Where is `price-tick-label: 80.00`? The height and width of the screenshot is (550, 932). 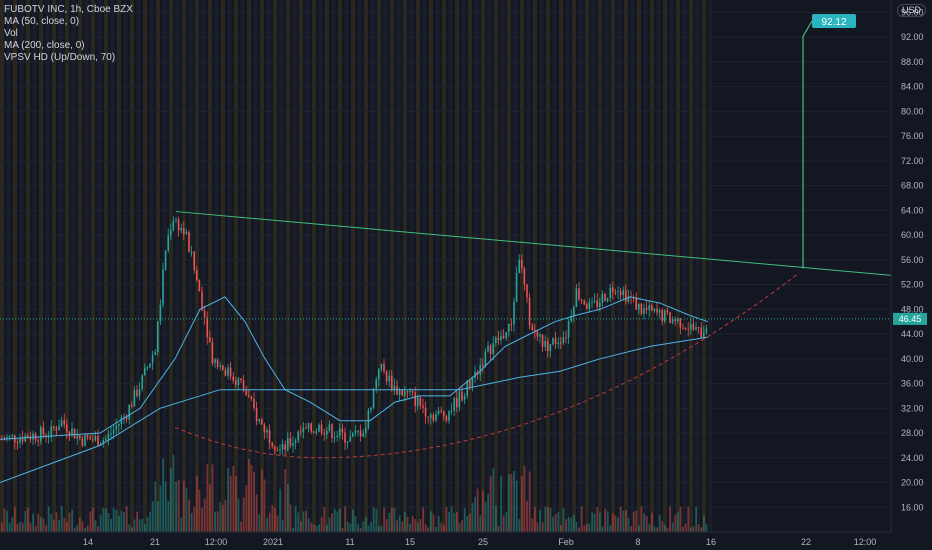 price-tick-label: 80.00 is located at coordinates (912, 111).